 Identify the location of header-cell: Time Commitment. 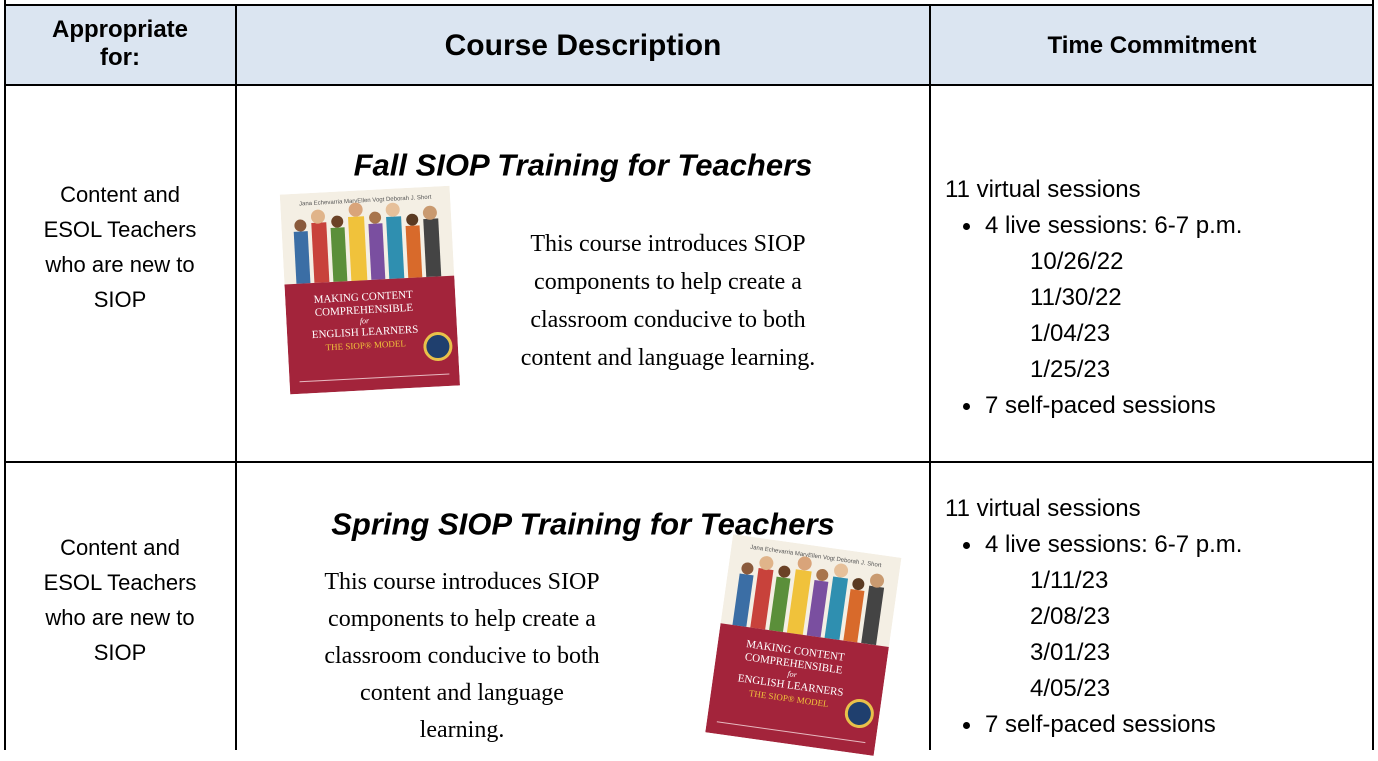
(1152, 45).